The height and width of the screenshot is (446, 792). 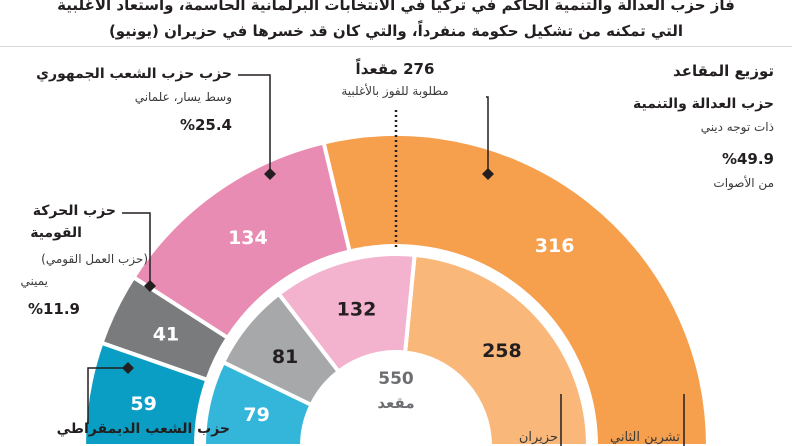 I want to click on june-label: حزيران, so click(x=538, y=437).